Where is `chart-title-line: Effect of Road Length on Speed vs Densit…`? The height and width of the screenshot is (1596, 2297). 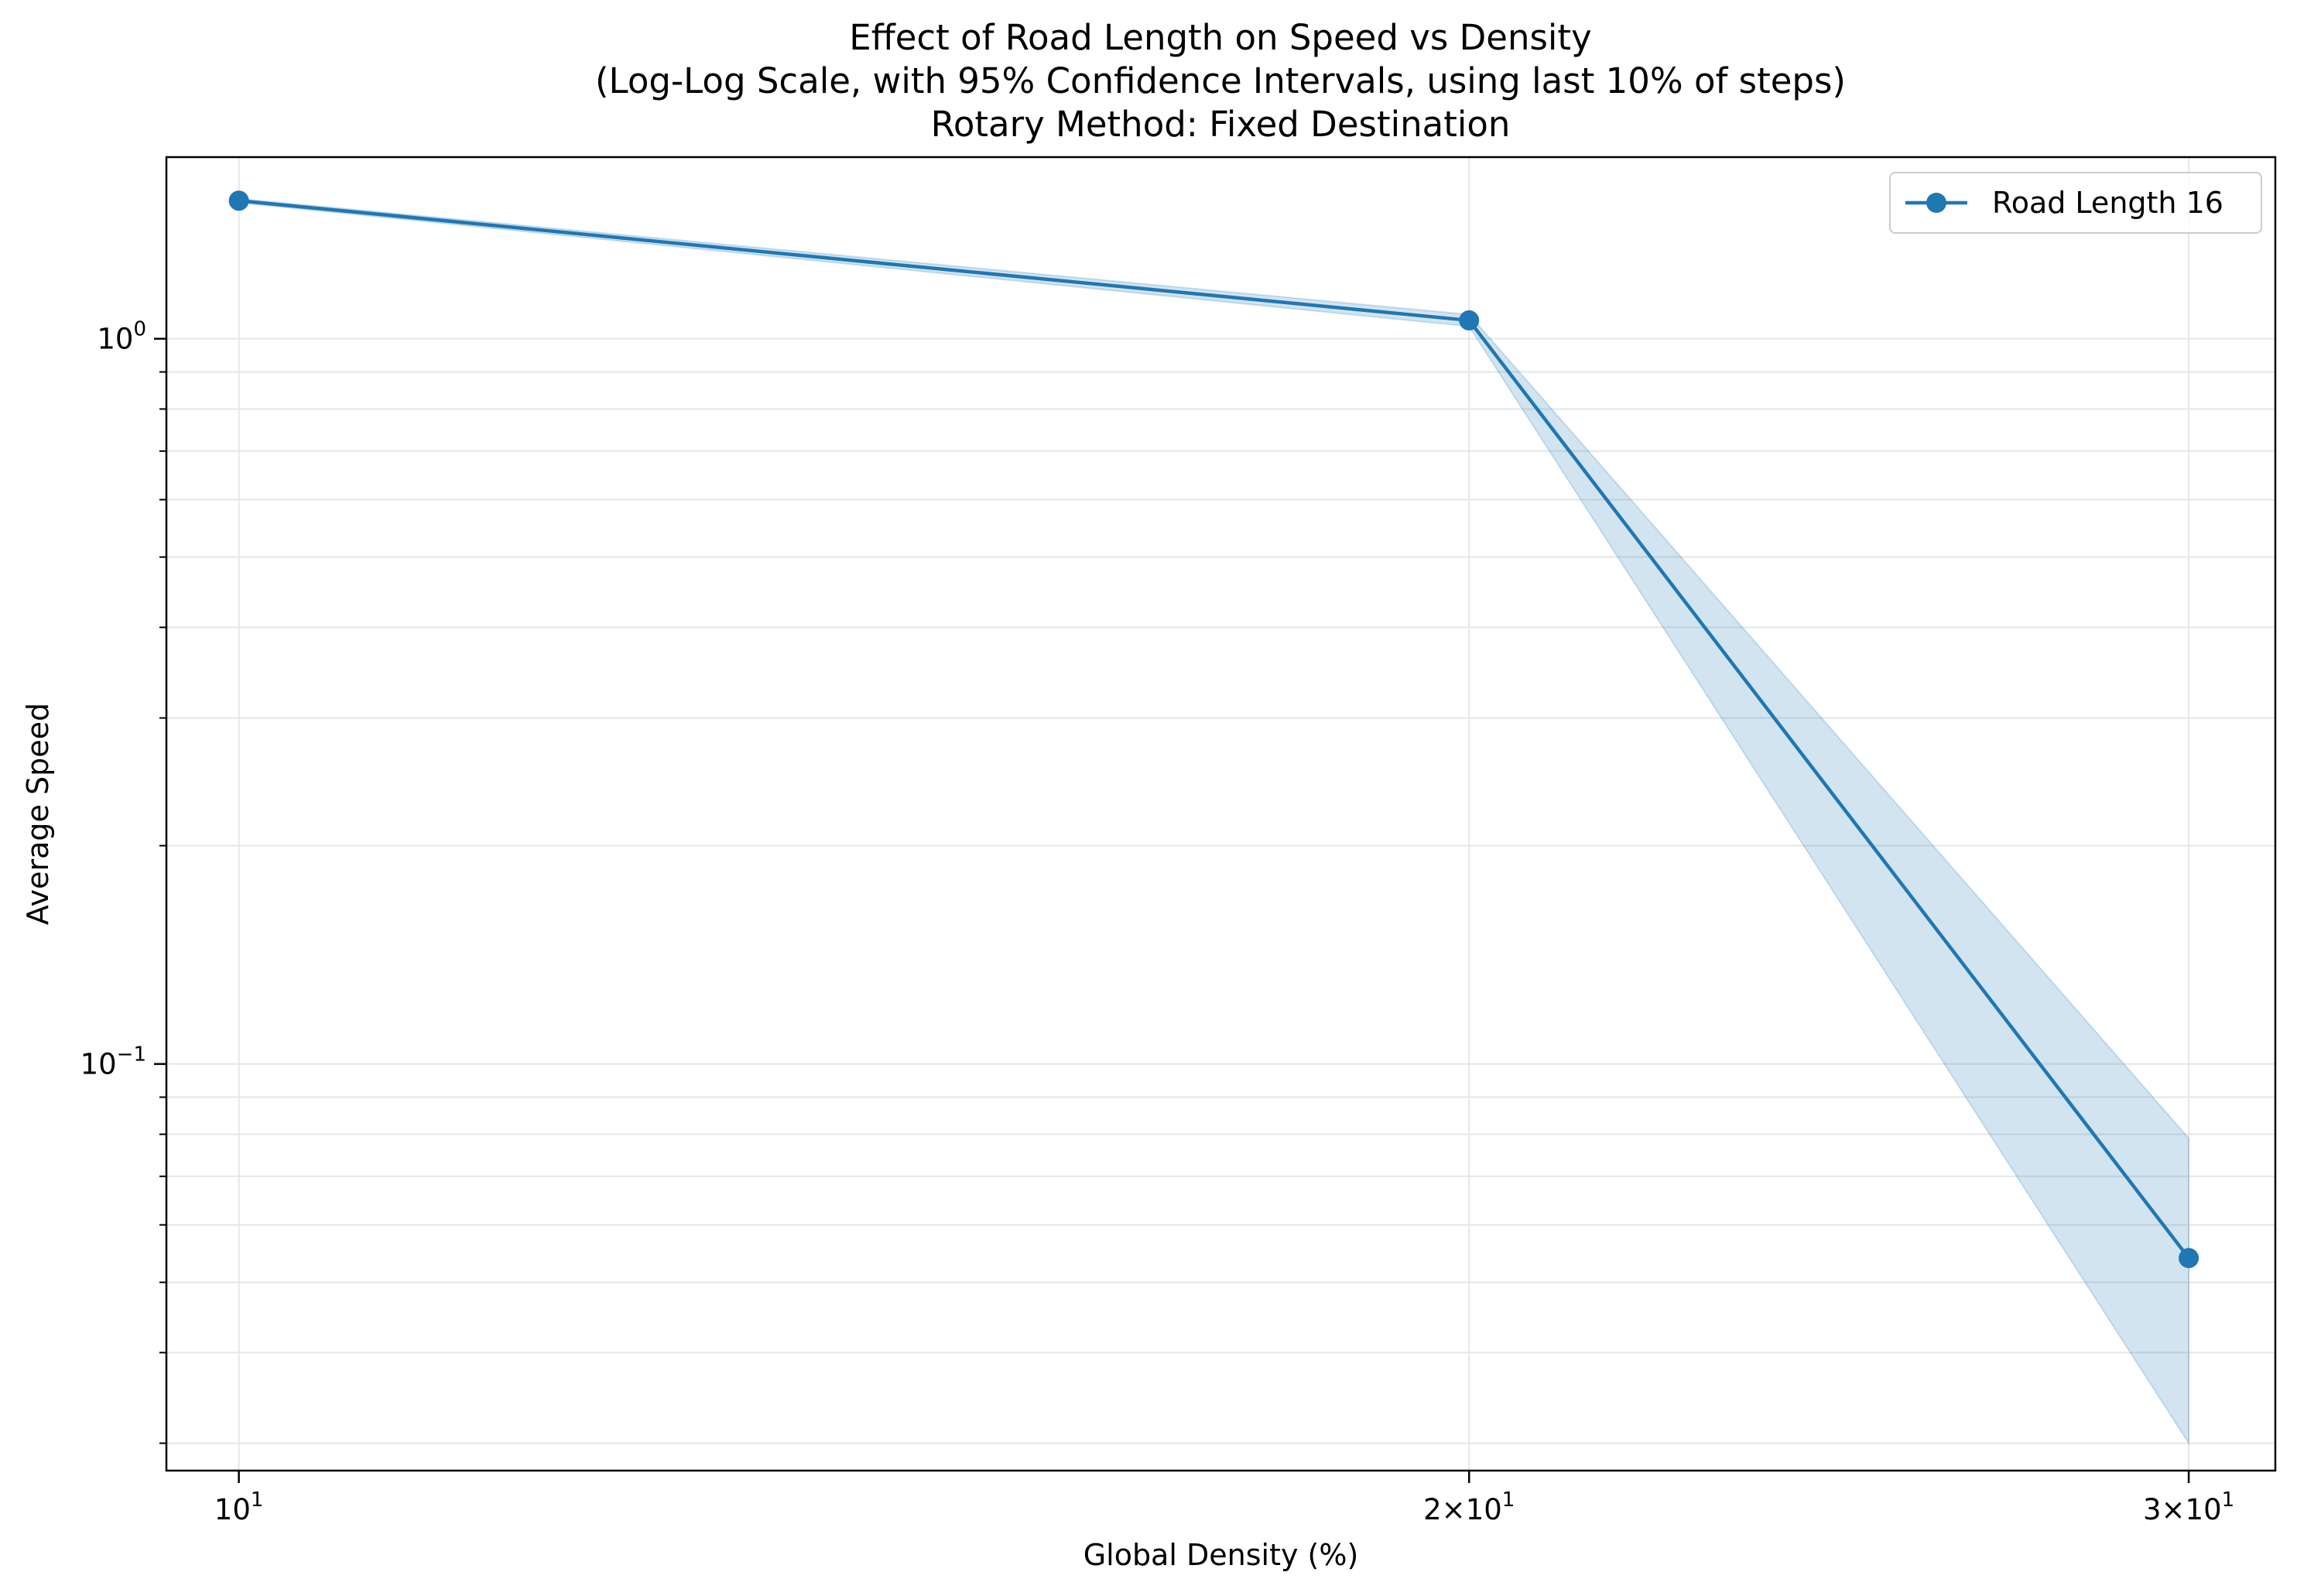 chart-title-line: Effect of Road Length on Speed vs Densit… is located at coordinates (1220, 37).